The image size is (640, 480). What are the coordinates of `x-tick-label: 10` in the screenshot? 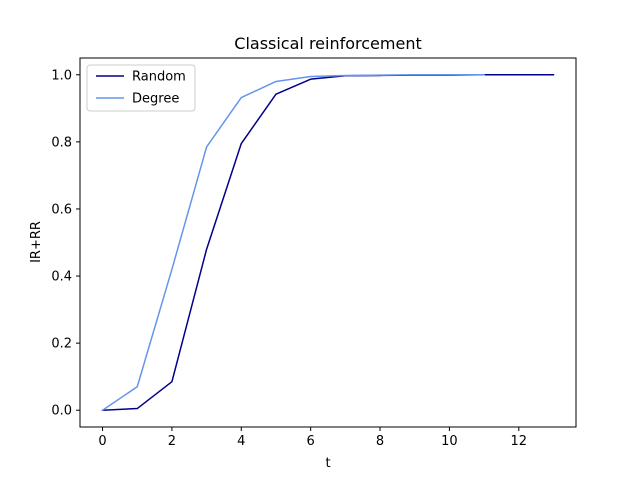 It's located at (449, 441).